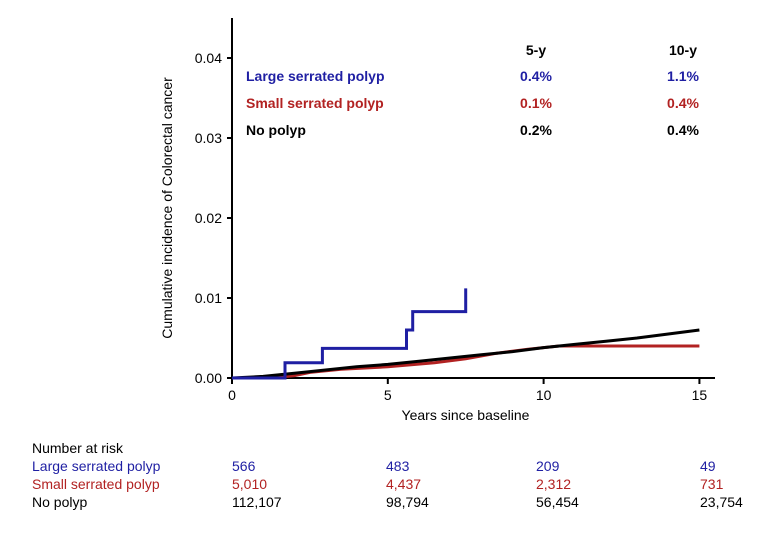  Describe the element at coordinates (536, 130) in the screenshot. I see `legend-5y-value: 0.2%` at that location.